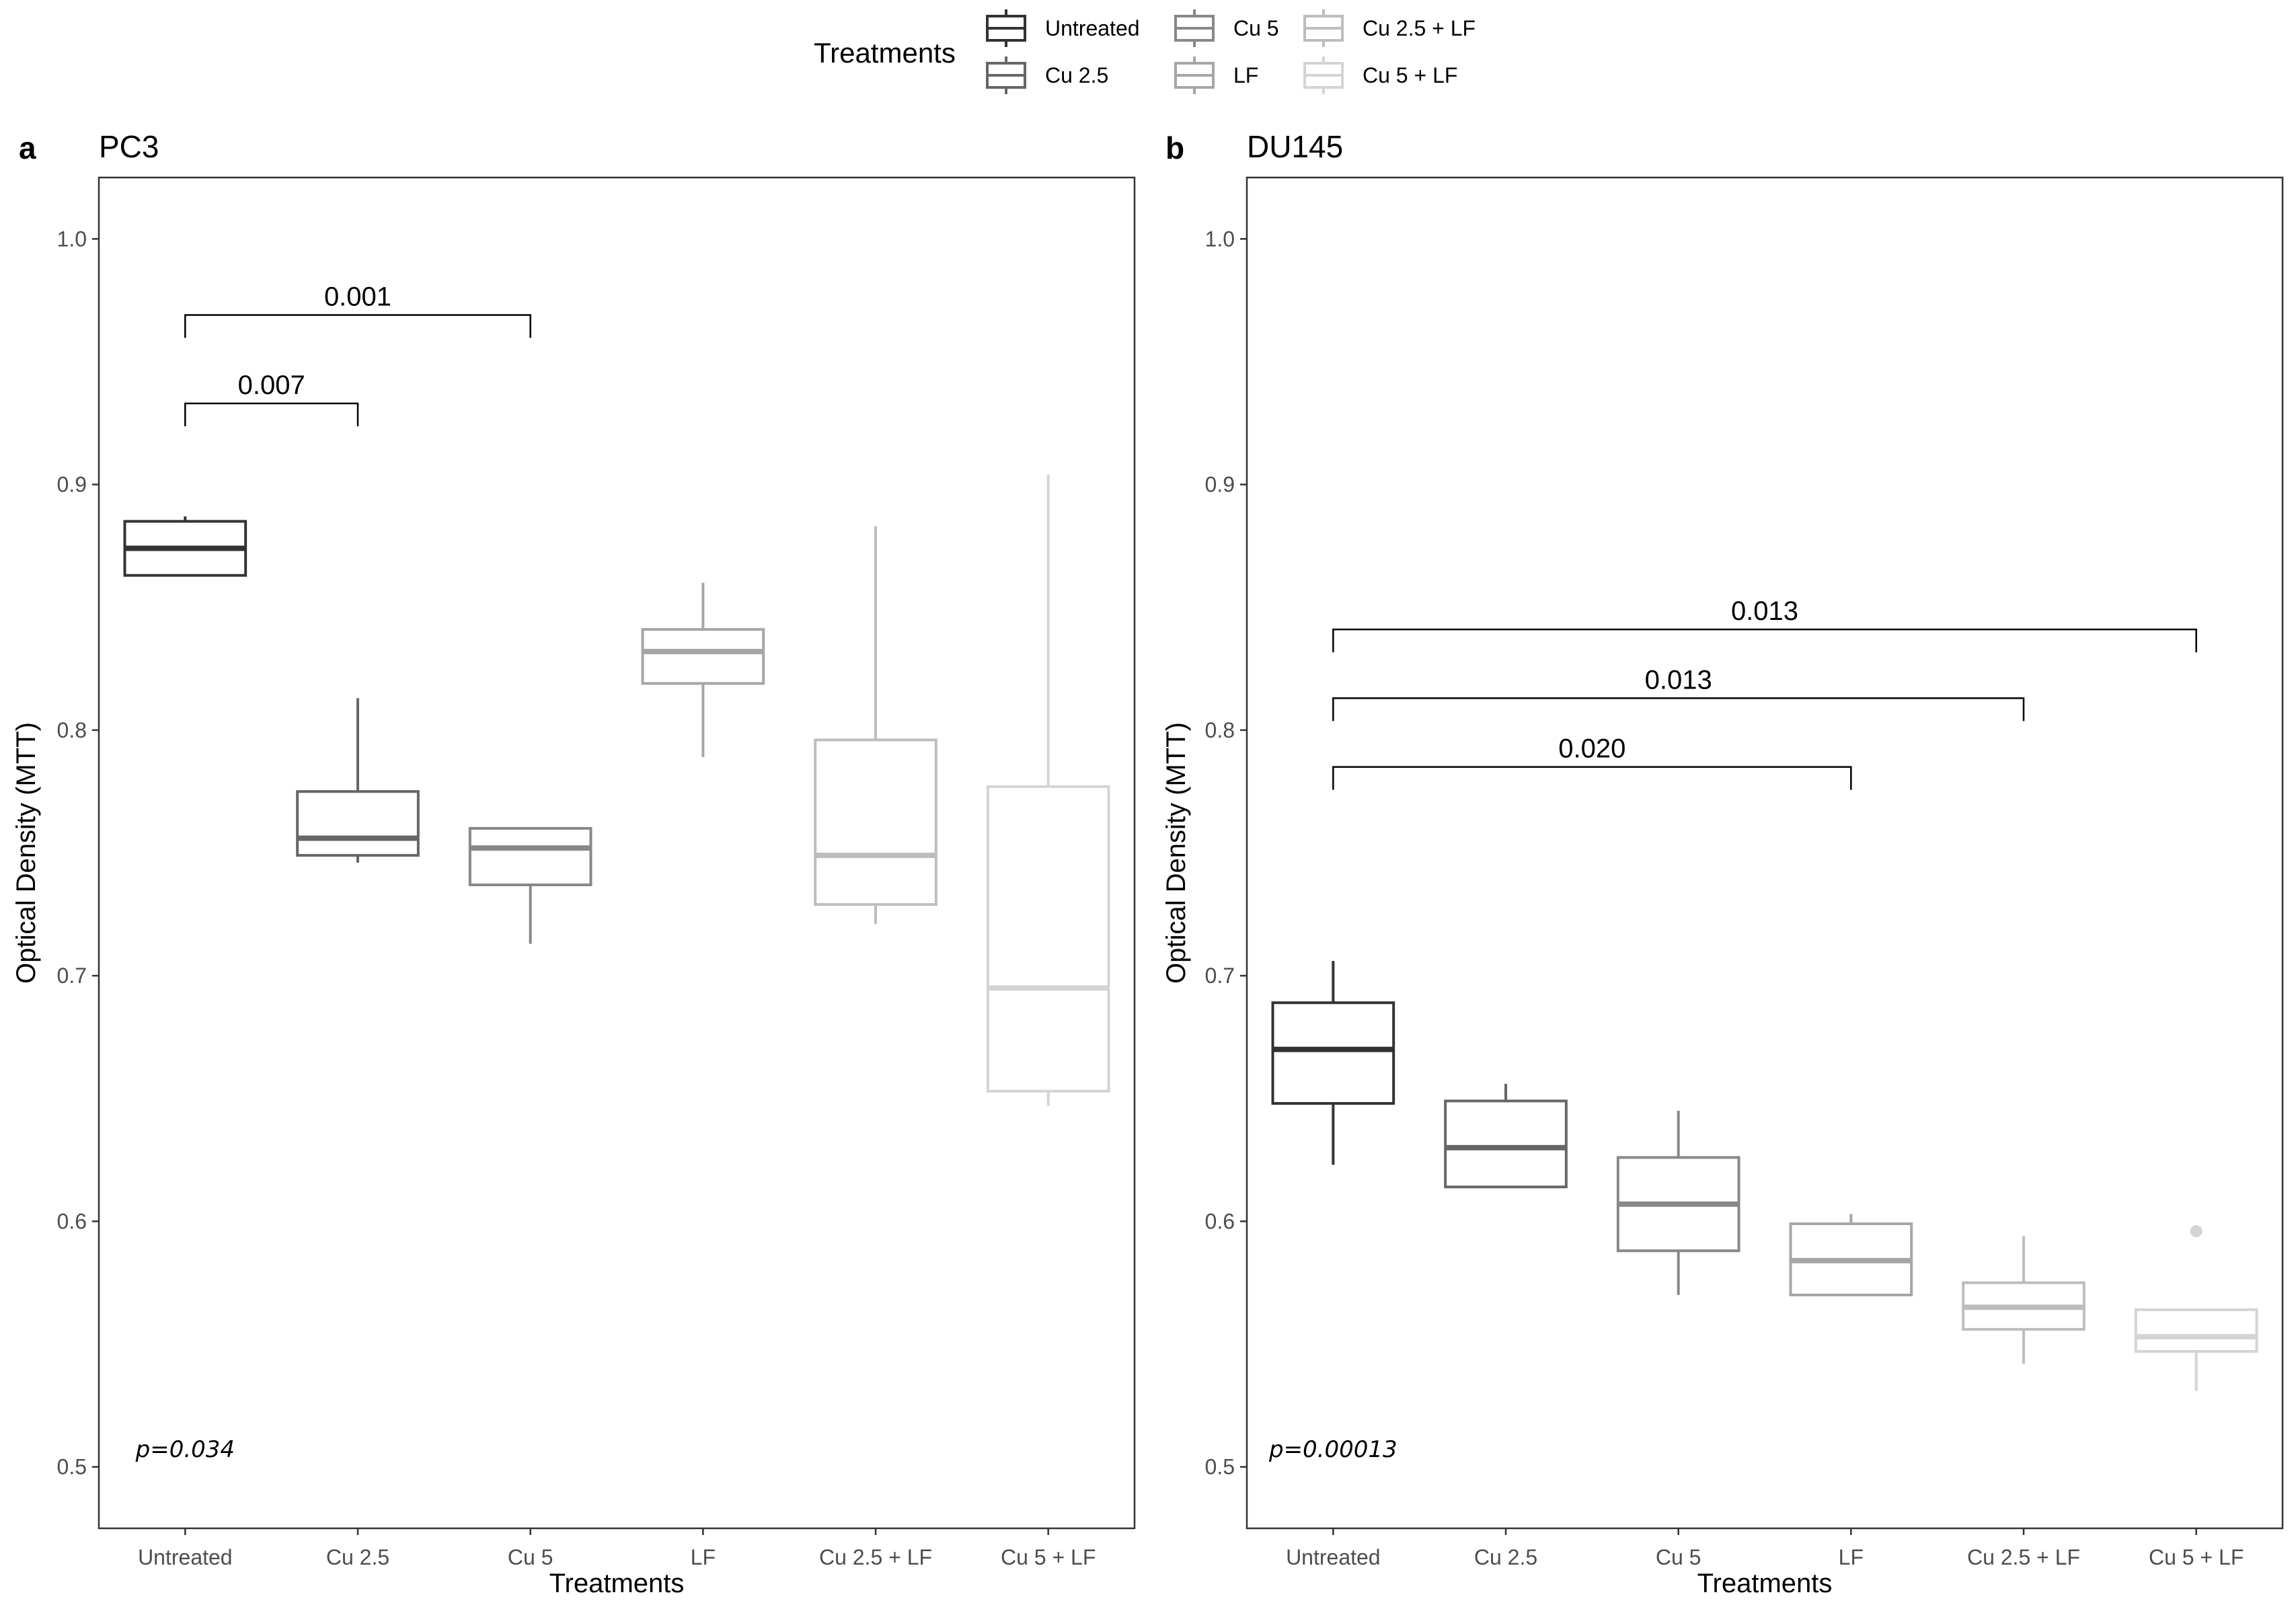 The width and height of the screenshot is (2296, 1609). I want to click on bracket-label: 0.020, so click(1592, 749).